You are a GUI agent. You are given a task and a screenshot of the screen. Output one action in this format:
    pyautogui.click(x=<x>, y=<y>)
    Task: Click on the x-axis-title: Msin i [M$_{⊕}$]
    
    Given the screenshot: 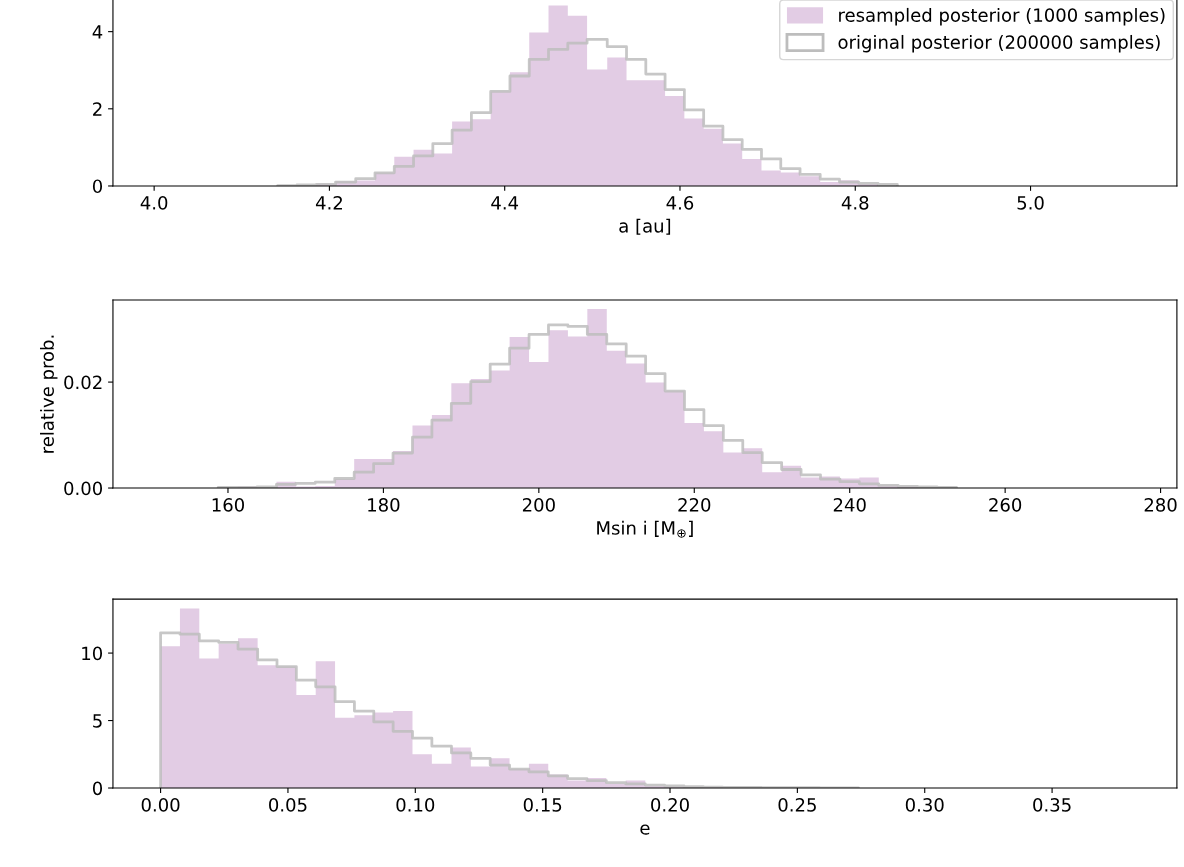 What is the action you would take?
    pyautogui.click(x=645, y=529)
    